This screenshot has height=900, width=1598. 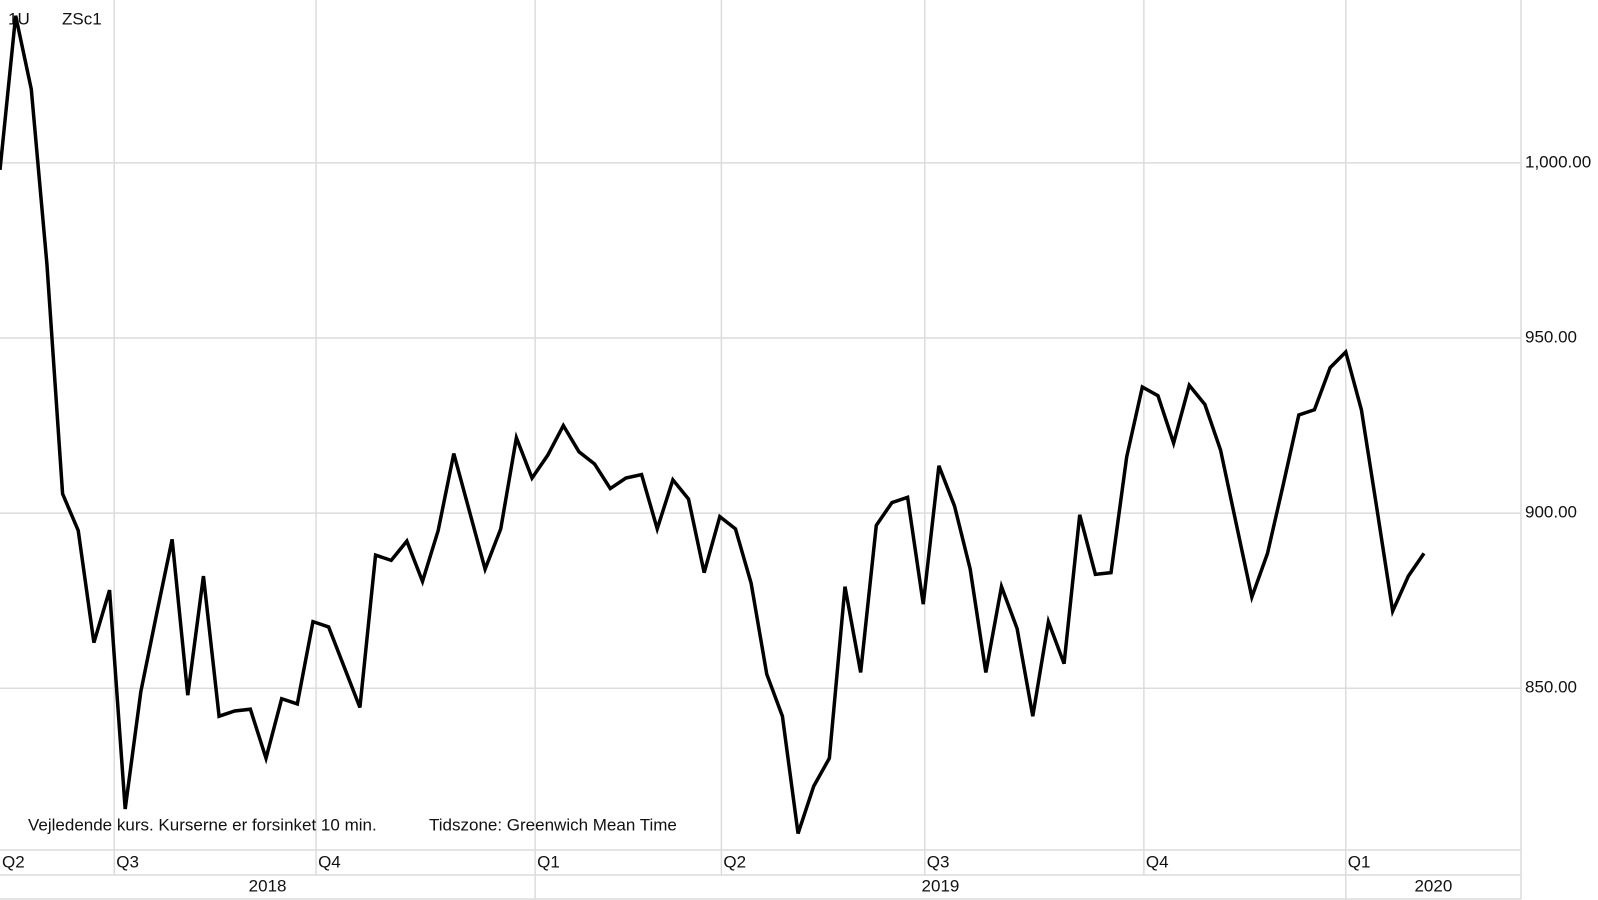 What do you see at coordinates (1551, 512) in the screenshot?
I see `y-tick-label: 900.00` at bounding box center [1551, 512].